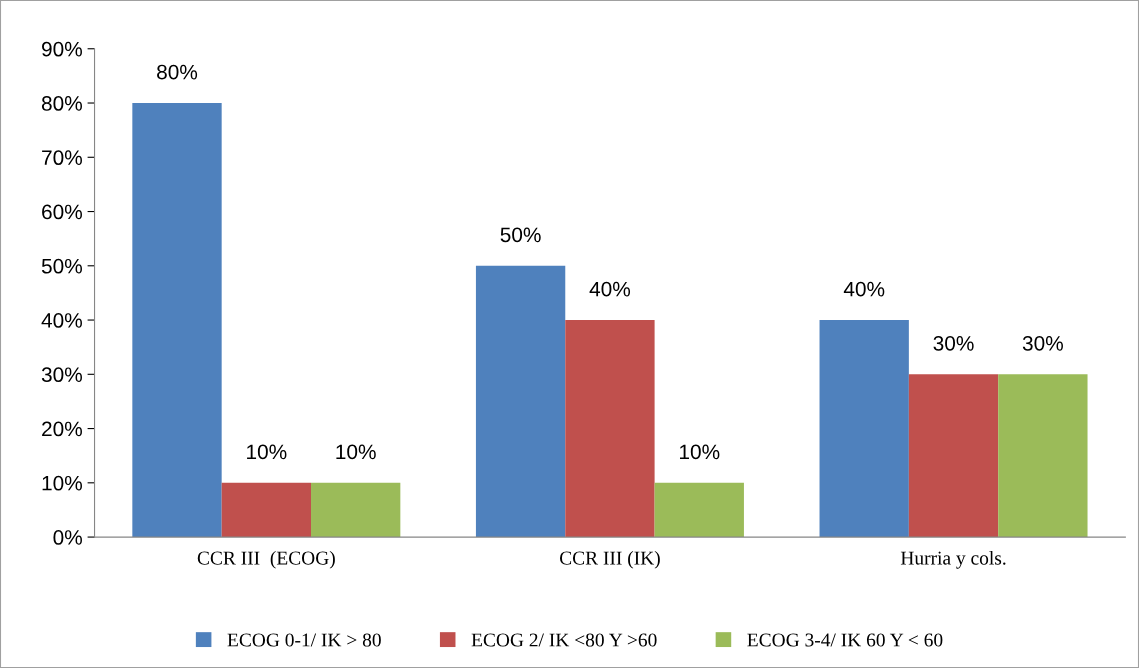 The image size is (1139, 668). Describe the element at coordinates (62, 49) in the screenshot. I see `y-tick-label: 90%` at that location.